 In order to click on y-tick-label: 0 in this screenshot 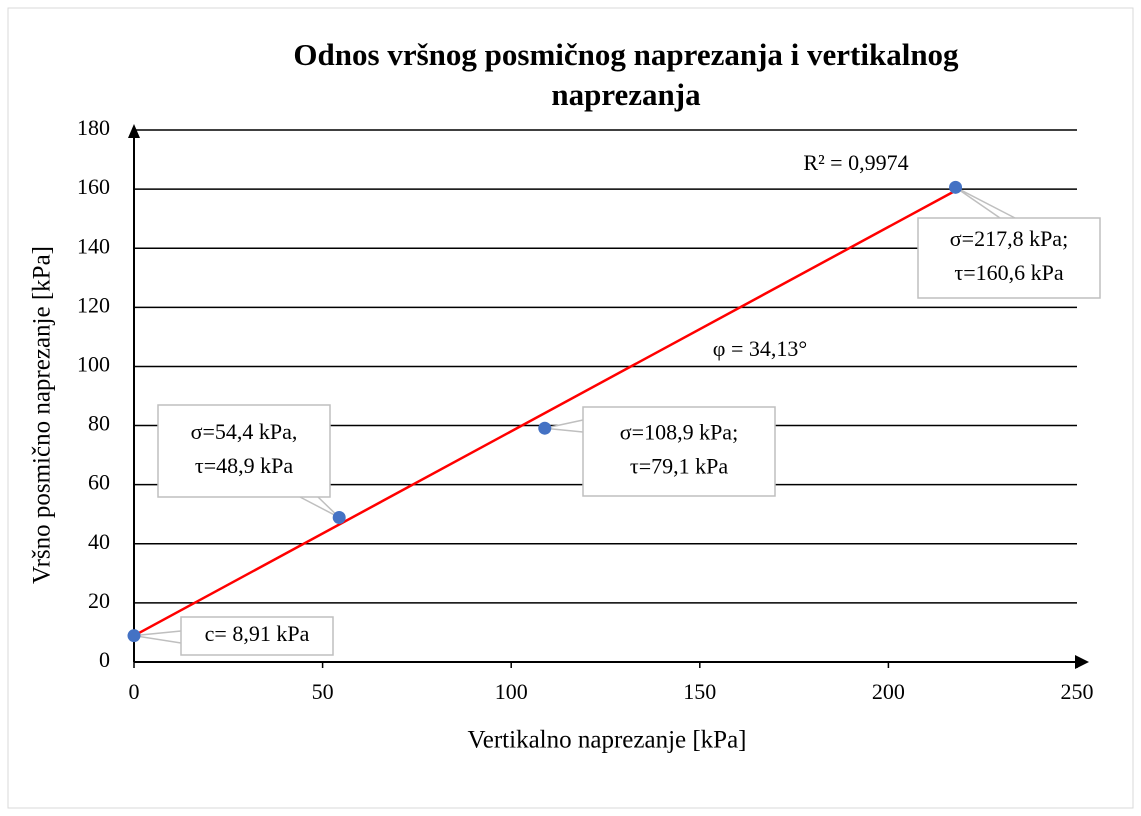, I will do `click(104, 659)`.